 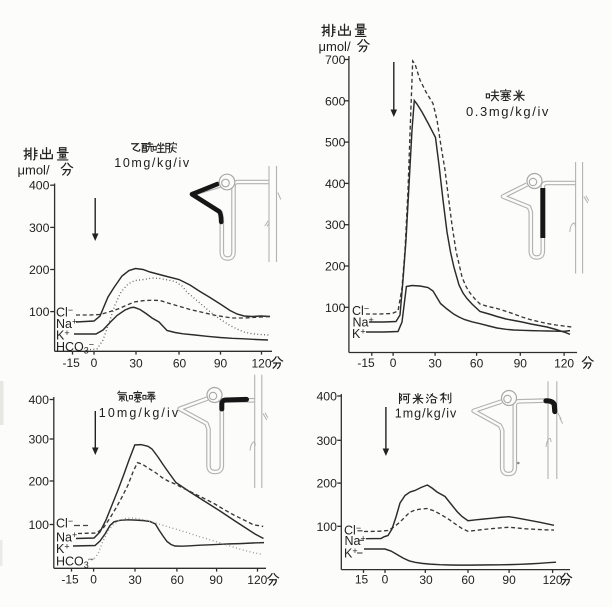 I want to click on svg-text: 600, so click(x=335, y=101).